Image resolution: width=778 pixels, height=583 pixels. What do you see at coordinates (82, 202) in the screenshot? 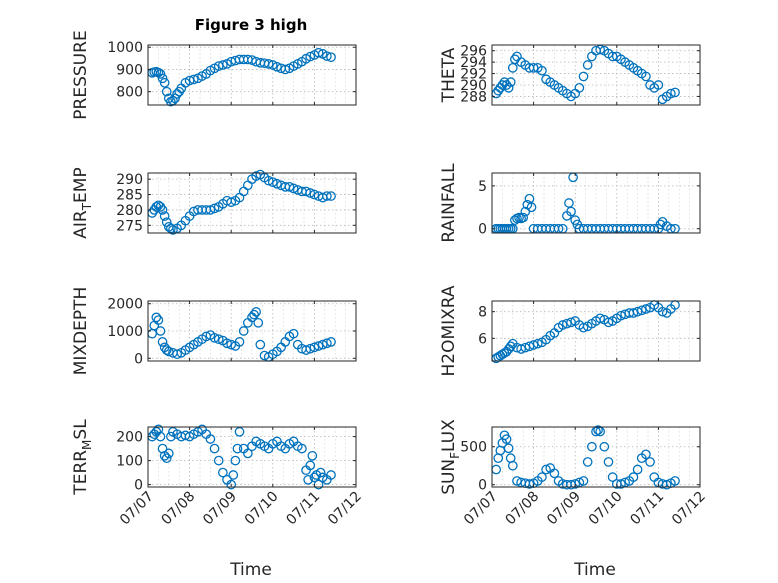
I see `y-axis-label: AIRTEMP` at bounding box center [82, 202].